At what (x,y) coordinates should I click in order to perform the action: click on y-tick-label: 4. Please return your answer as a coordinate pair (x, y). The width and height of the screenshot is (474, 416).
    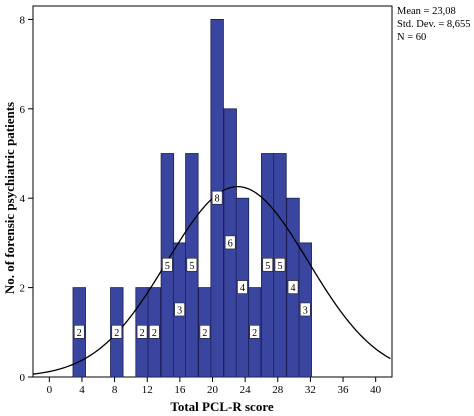
    Looking at the image, I should click on (23, 199).